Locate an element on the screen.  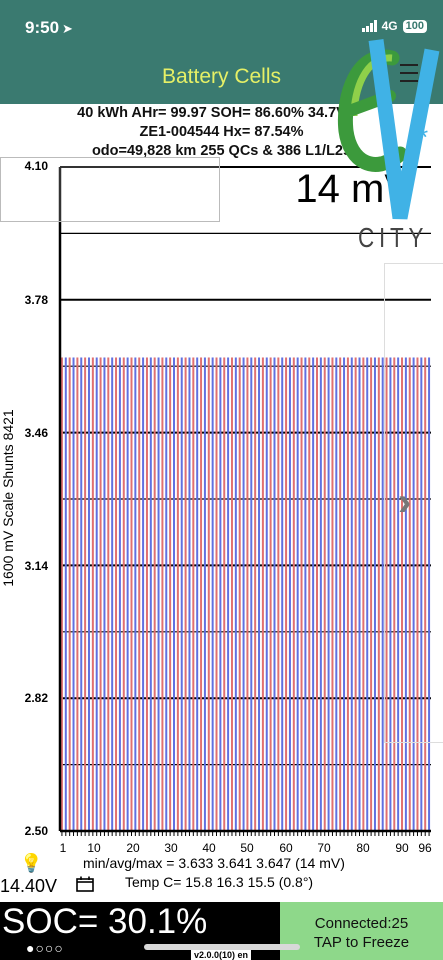
x-tick-label: 50 is located at coordinates (246, 848).